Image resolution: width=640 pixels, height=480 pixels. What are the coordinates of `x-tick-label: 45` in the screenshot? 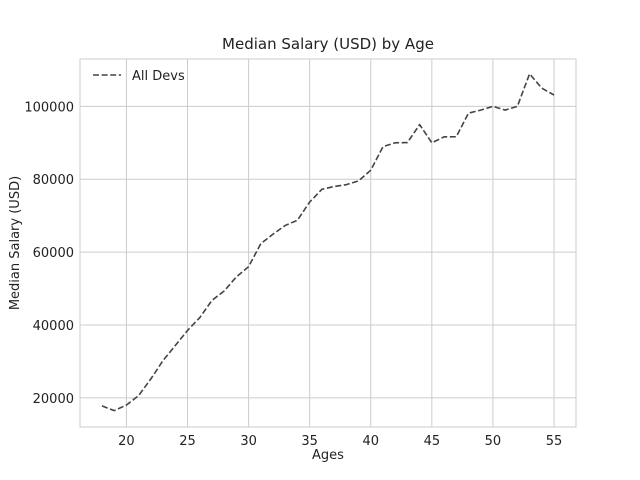 It's located at (432, 441).